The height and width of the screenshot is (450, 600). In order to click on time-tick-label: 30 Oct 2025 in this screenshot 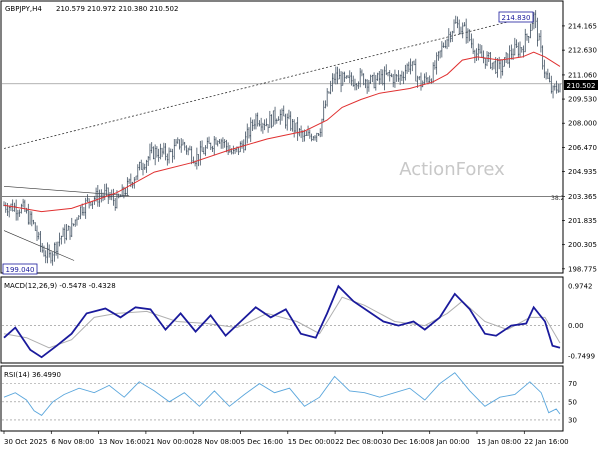, I will do `click(25, 442)`.